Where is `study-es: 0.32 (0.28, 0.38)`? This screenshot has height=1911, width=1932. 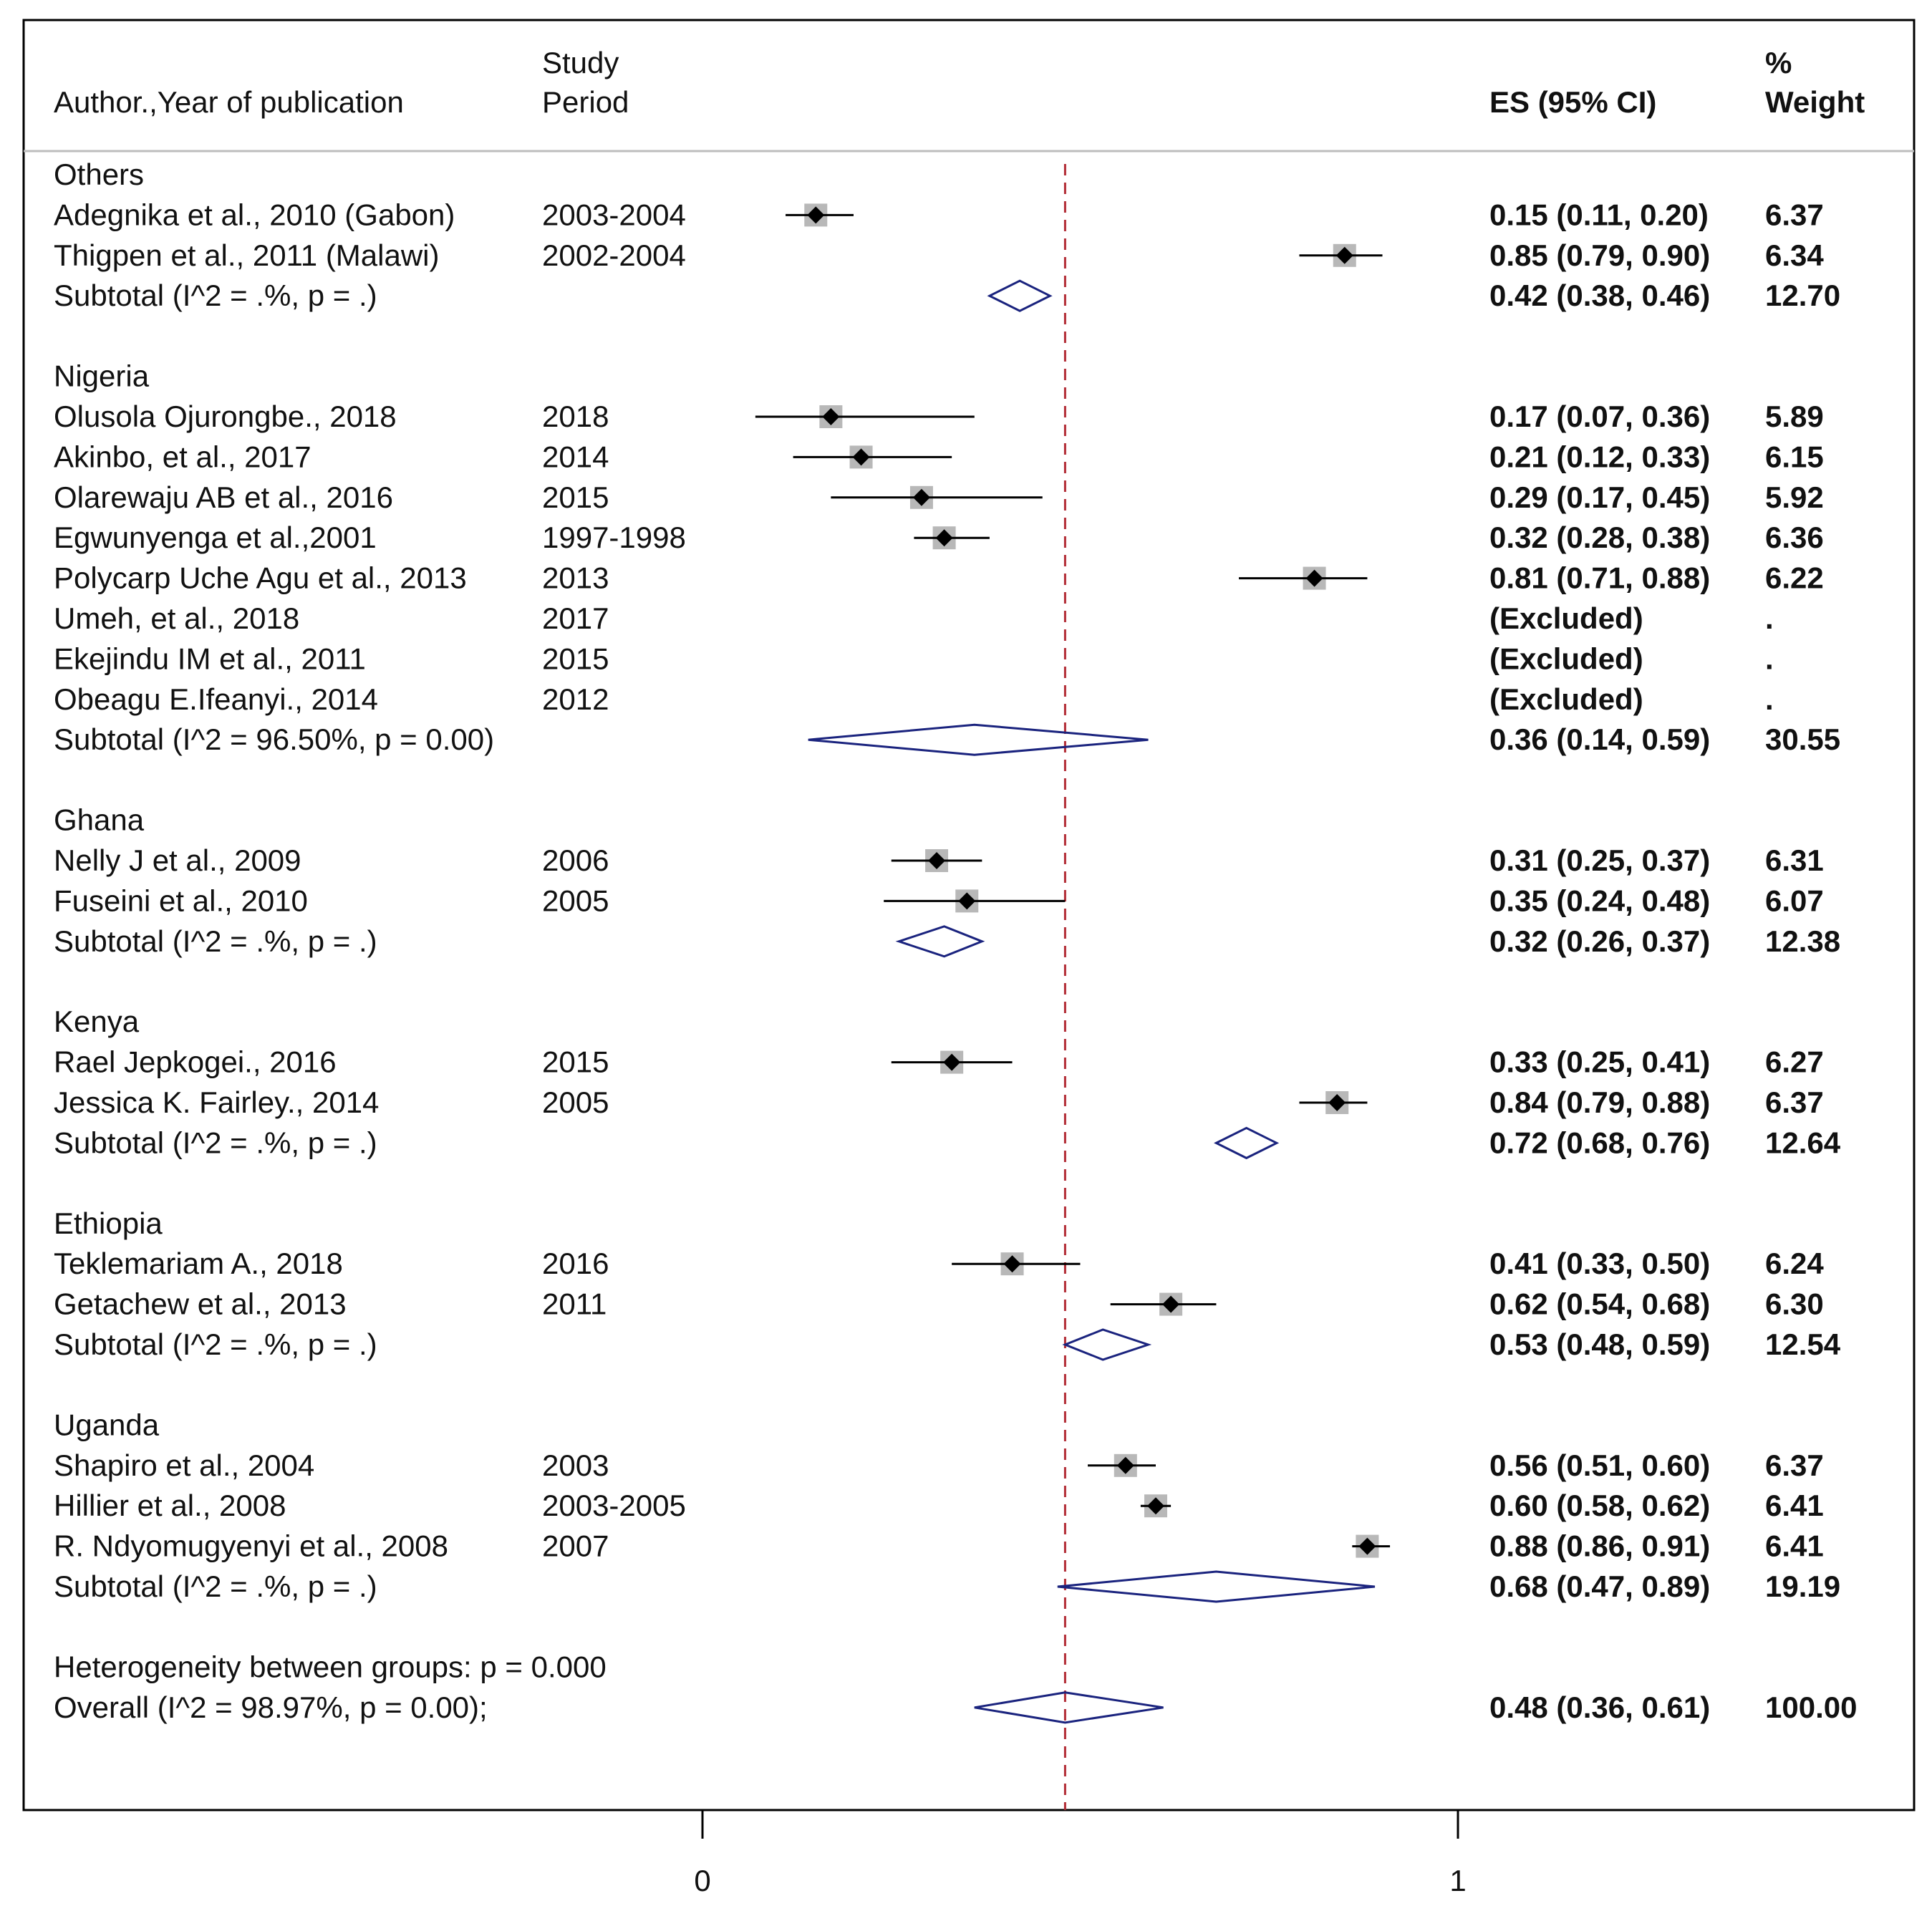 study-es: 0.32 (0.28, 0.38) is located at coordinates (1599, 537).